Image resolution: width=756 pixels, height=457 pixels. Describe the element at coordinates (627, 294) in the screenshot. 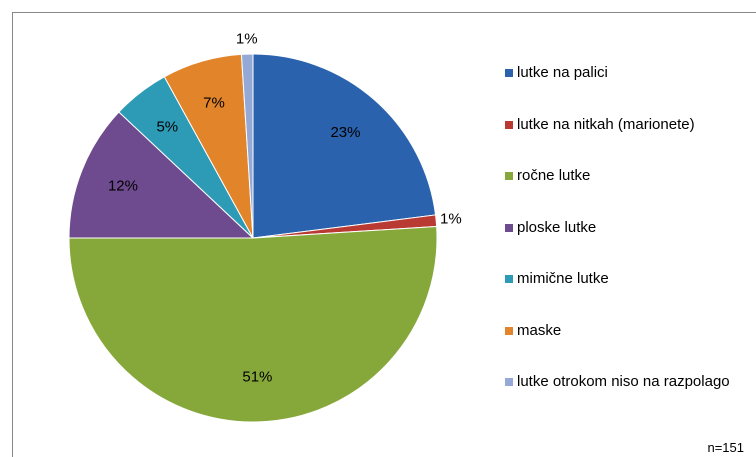

I see `legend-item: mimične lutke` at that location.